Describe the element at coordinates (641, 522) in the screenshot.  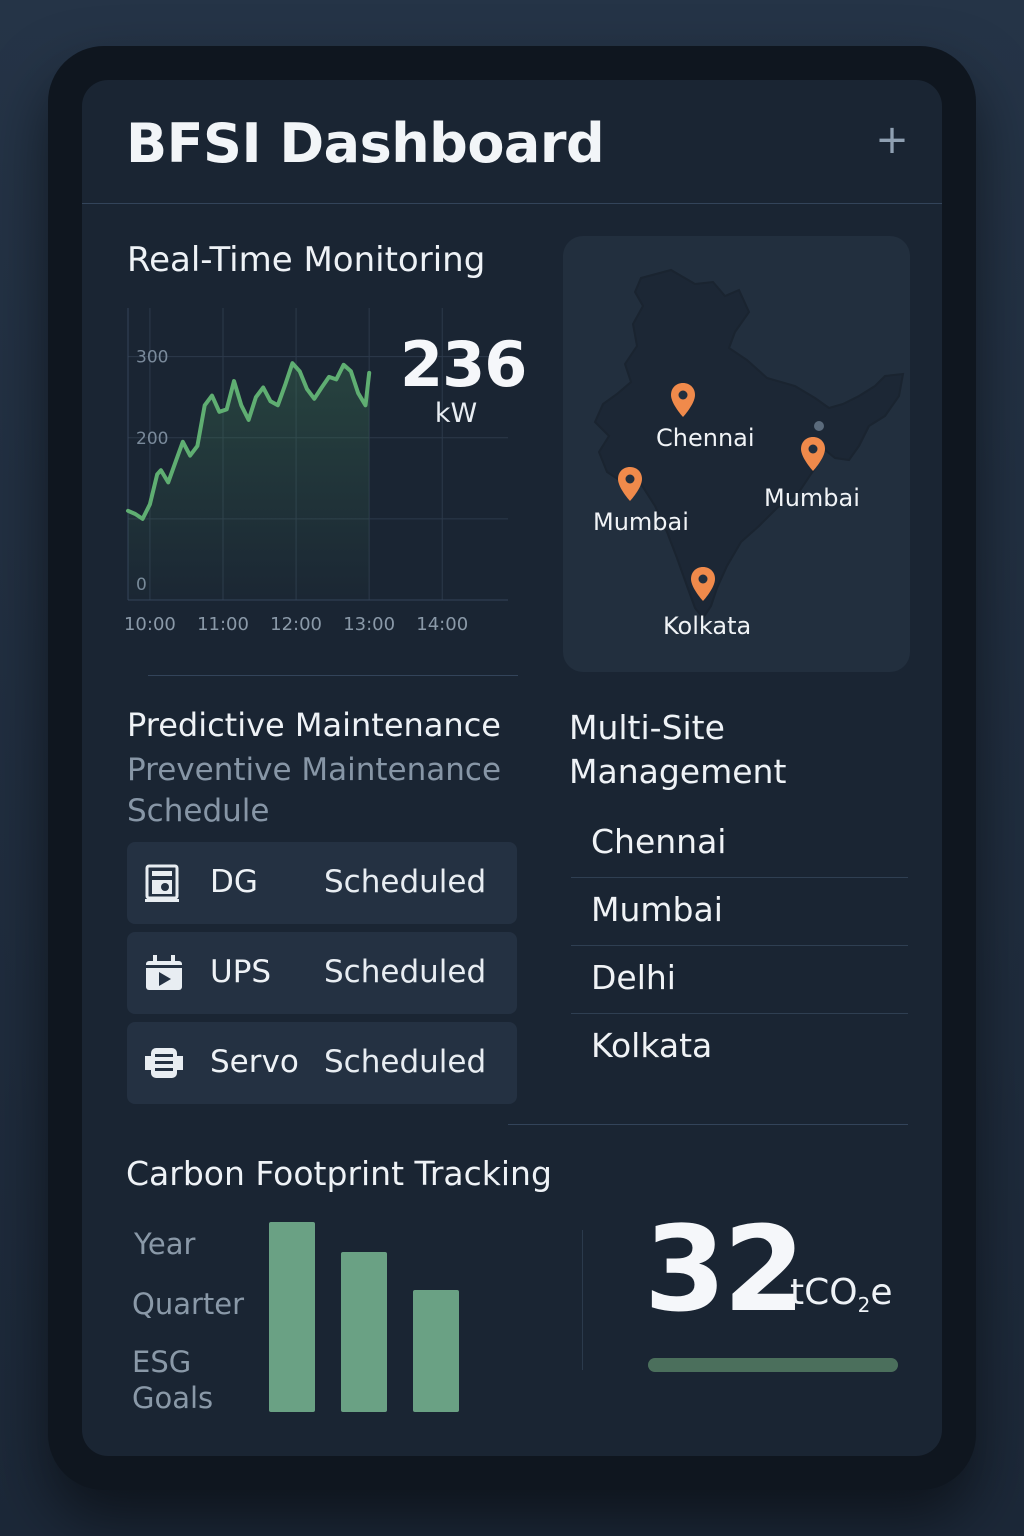
I see `map-label-mumbai-west: Mumbai` at that location.